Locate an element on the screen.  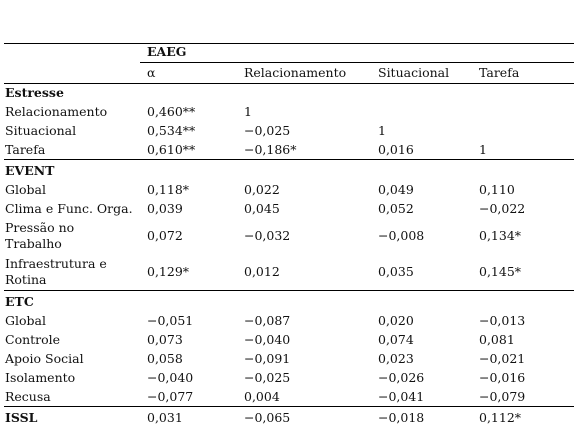
cell: −0,091 is located at coordinates (267, 358).